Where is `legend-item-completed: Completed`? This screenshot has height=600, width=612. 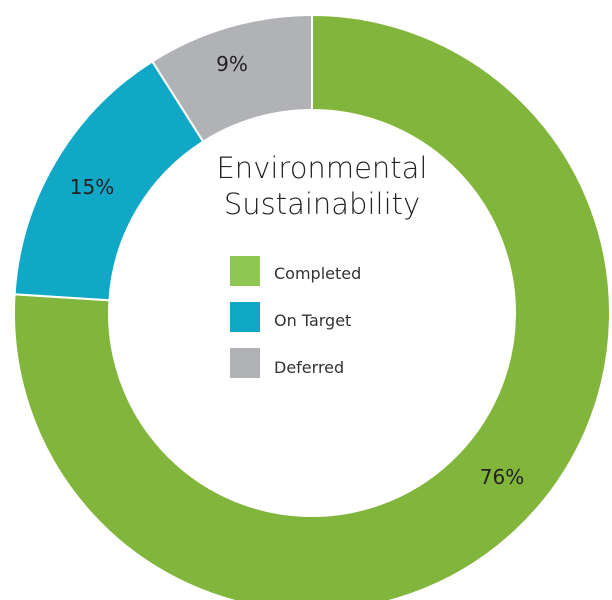 legend-item-completed: Completed is located at coordinates (295, 271).